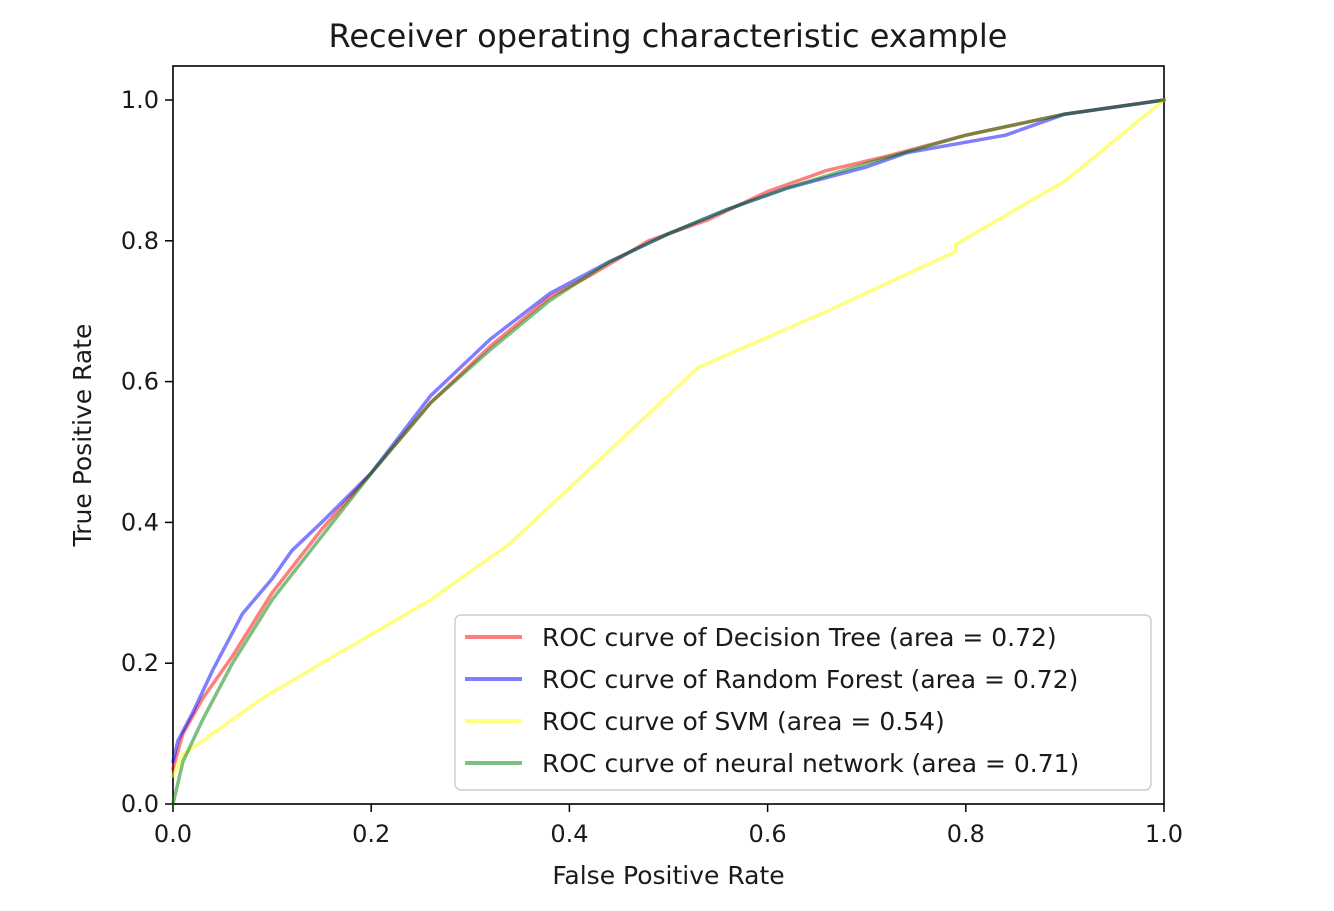  I want to click on x-axis-label: False Positive Rate, so click(668, 875).